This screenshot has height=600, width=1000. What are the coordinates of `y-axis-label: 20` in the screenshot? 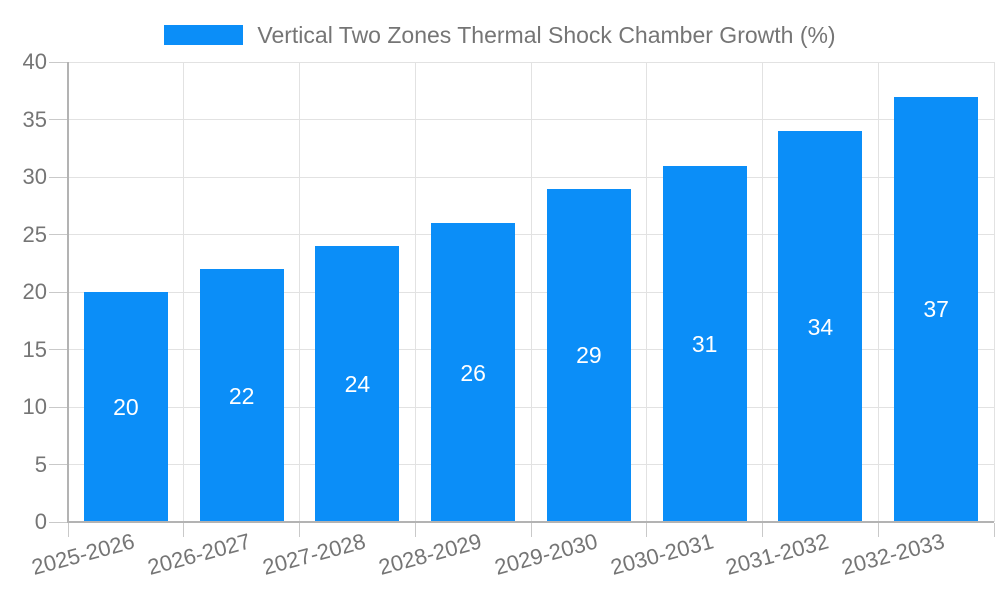 It's located at (34, 291).